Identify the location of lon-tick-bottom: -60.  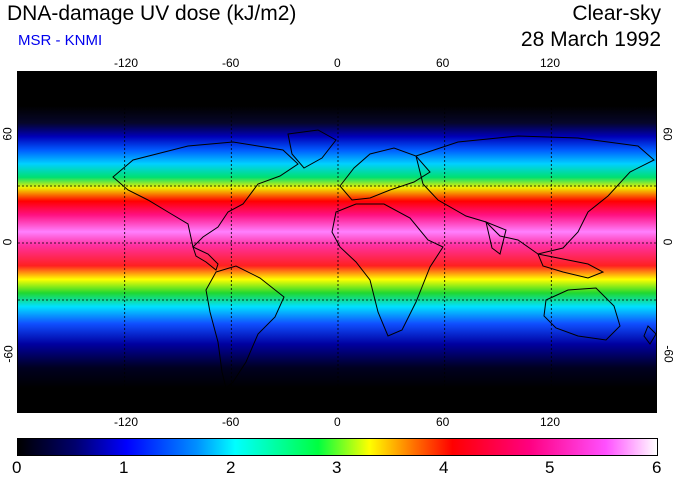
(231, 422).